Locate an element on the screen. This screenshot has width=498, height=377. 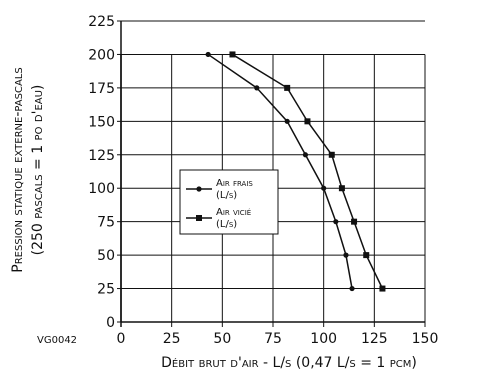
x-tick-label: 50 is located at coordinates (222, 339).